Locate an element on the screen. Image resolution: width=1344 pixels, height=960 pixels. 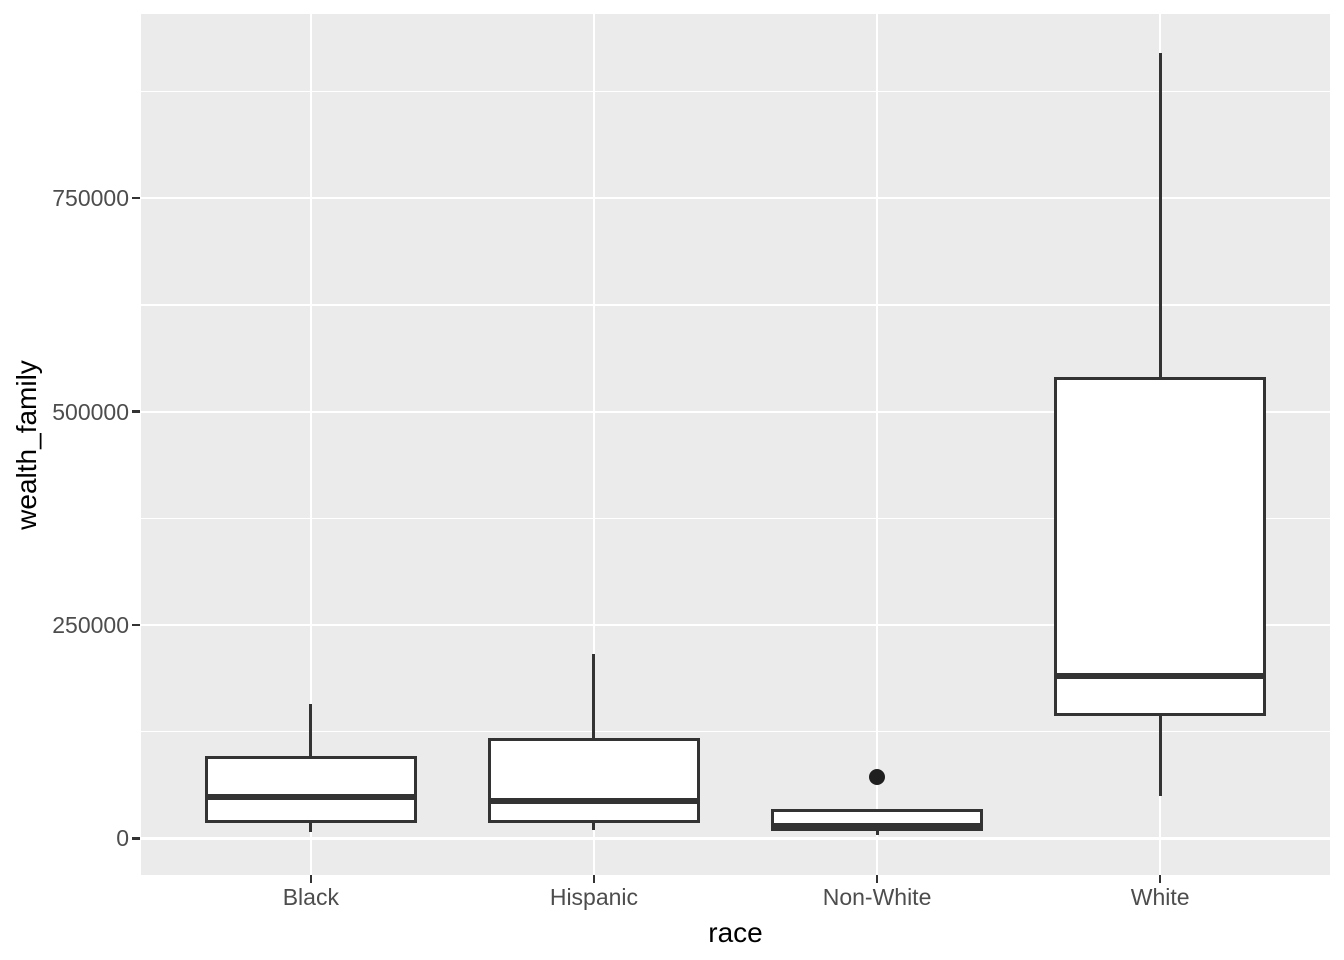
whisker-upper-hispanic is located at coordinates (594, 696).